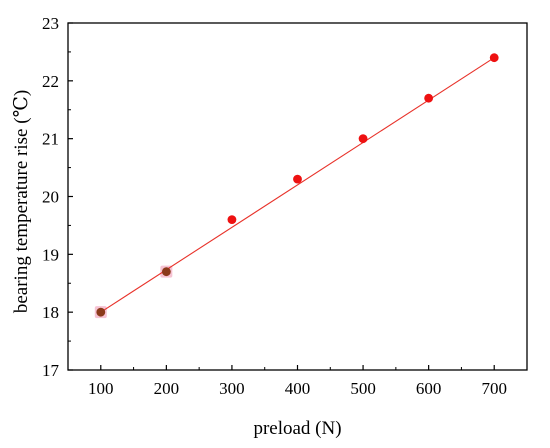 The width and height of the screenshot is (550, 448). What do you see at coordinates (167, 388) in the screenshot?
I see `x-tick-label: 200` at bounding box center [167, 388].